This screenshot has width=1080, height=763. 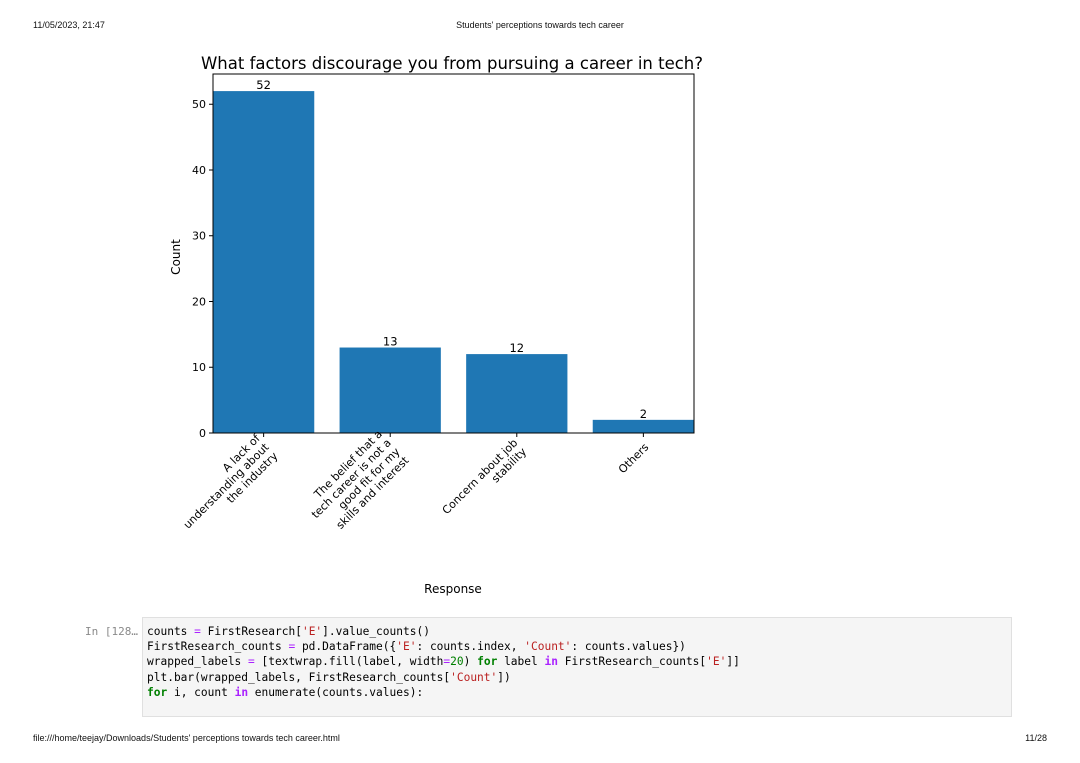 I want to click on code-token: FirstResearch[, so click(x=251, y=631).